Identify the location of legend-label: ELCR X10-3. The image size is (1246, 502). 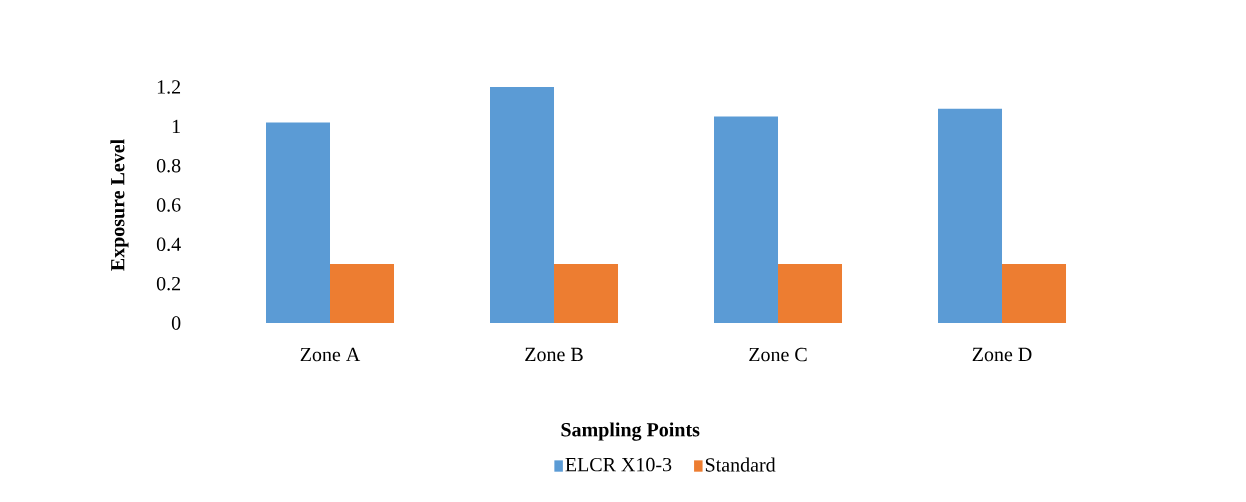
(618, 464).